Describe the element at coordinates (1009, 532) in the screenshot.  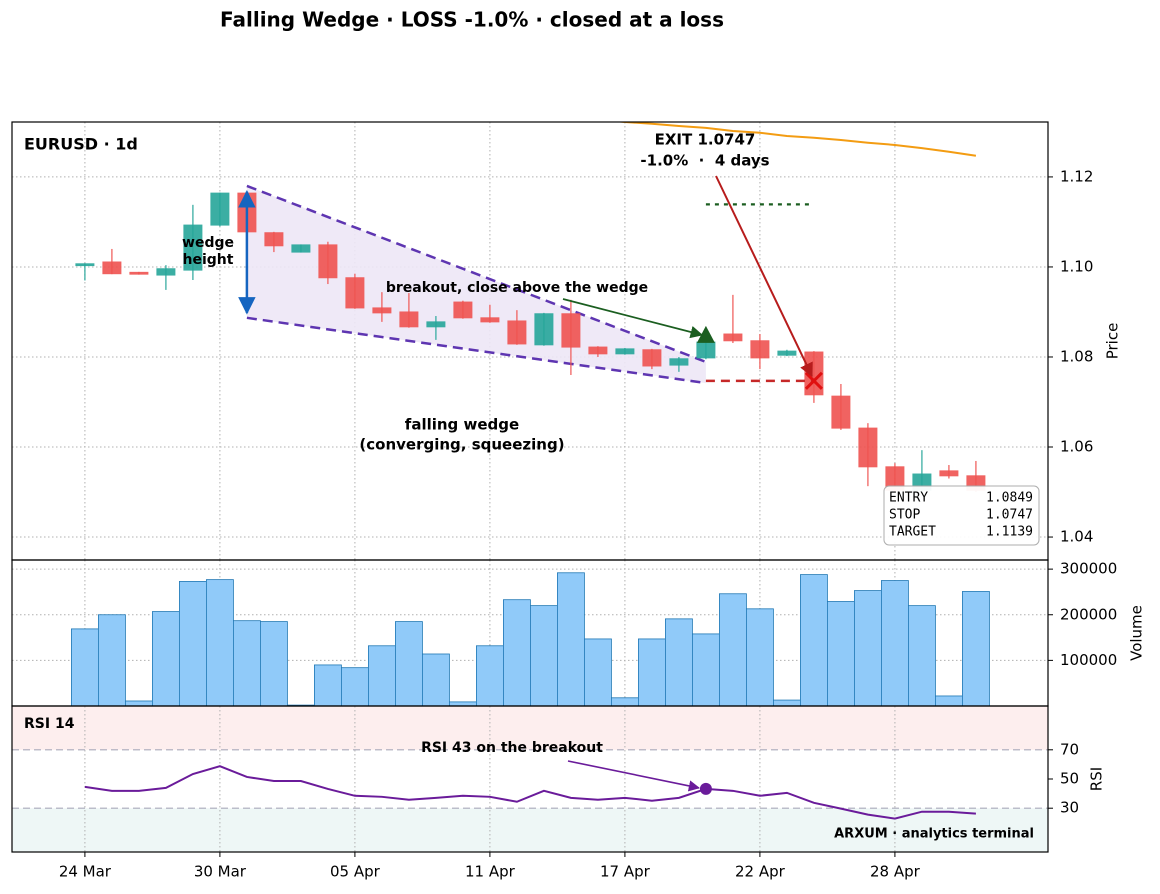
I see `info-value: 1.1139` at that location.